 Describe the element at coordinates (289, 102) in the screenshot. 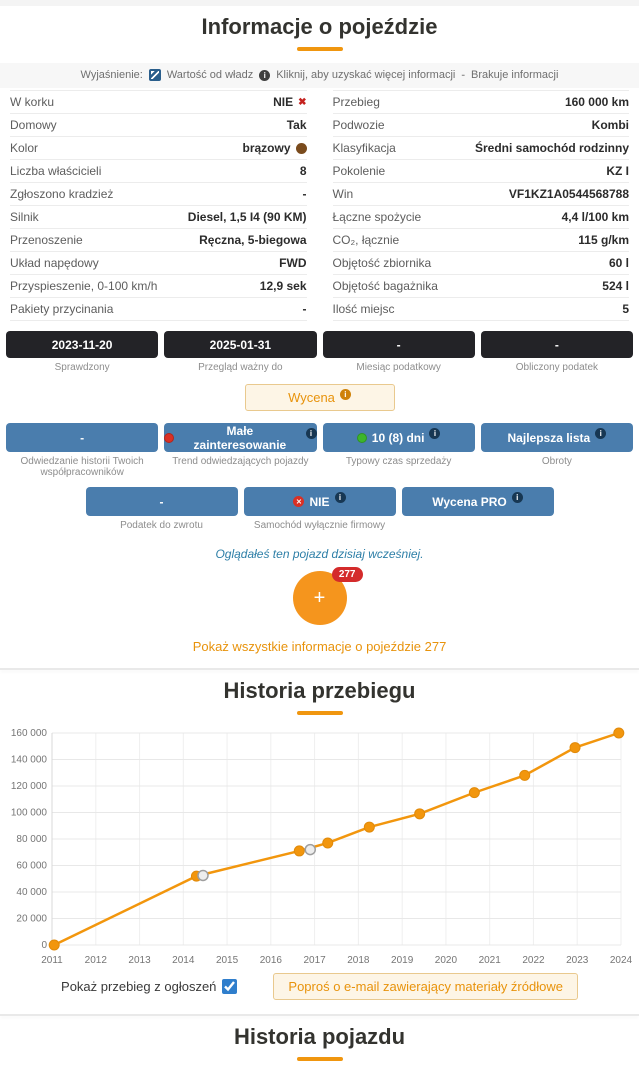

I see `spec-value: NIE` at that location.